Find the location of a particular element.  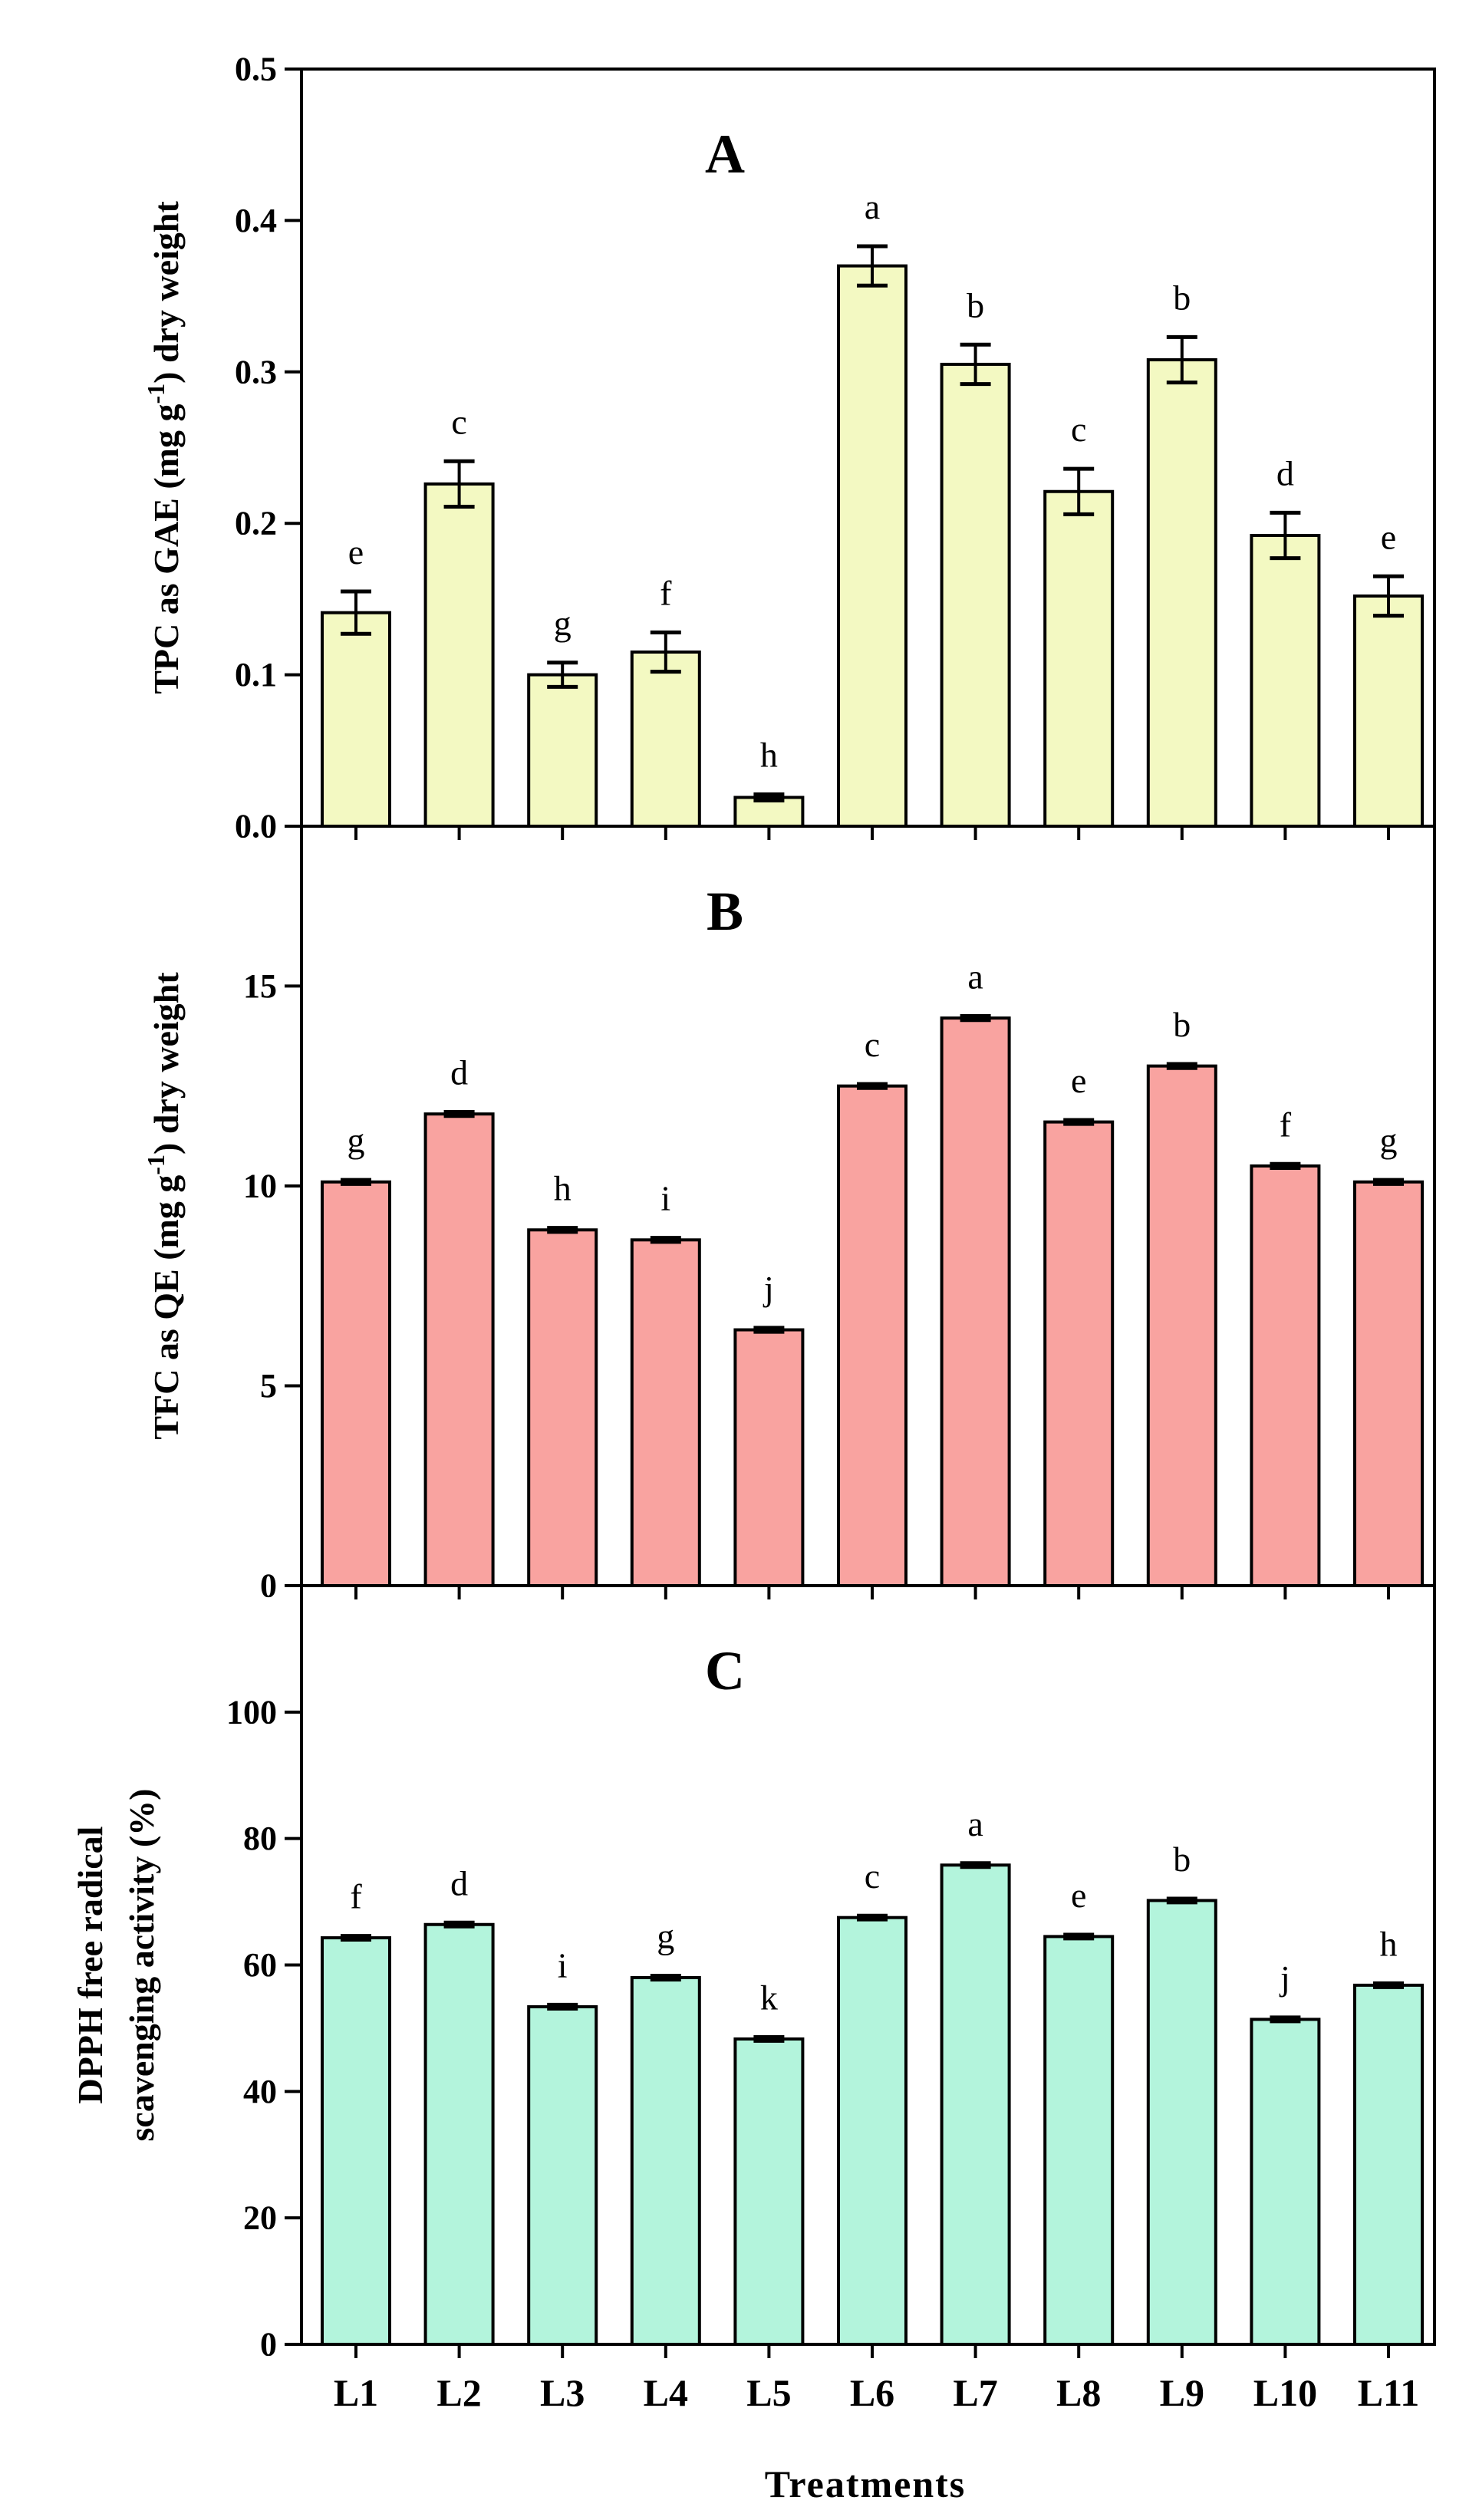

x-tick-label: L8 is located at coordinates (1079, 2392).